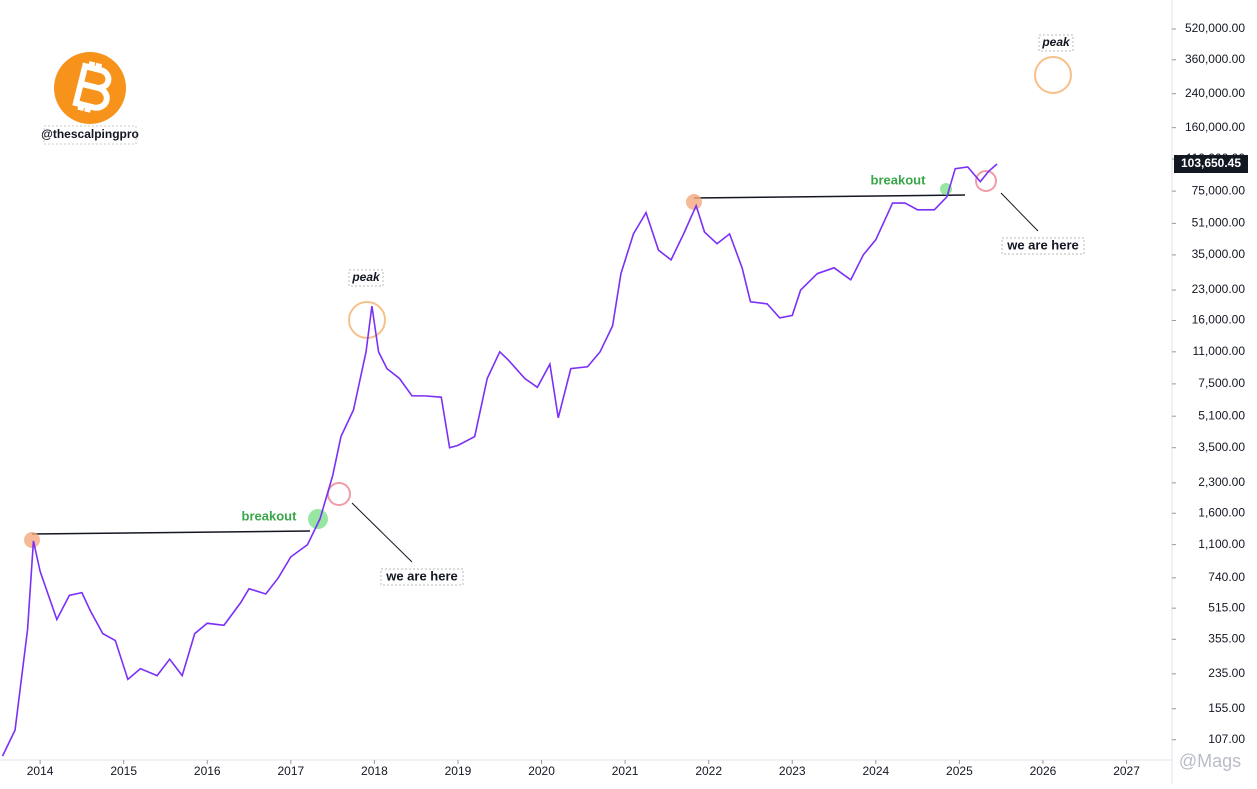  Describe the element at coordinates (1221, 447) in the screenshot. I see `y-tick-label: 3,500.00` at that location.